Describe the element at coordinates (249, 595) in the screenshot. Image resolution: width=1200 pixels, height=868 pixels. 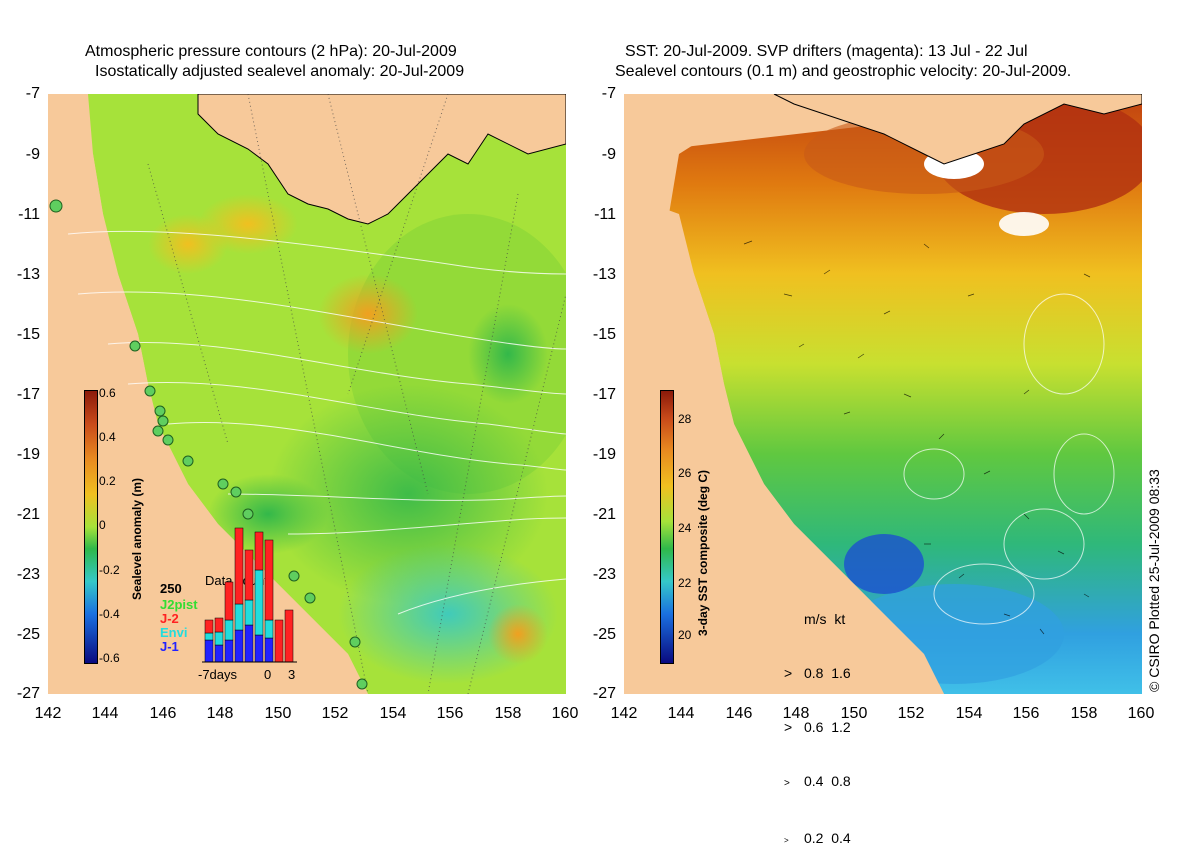
I see `data-count-bars` at that location.